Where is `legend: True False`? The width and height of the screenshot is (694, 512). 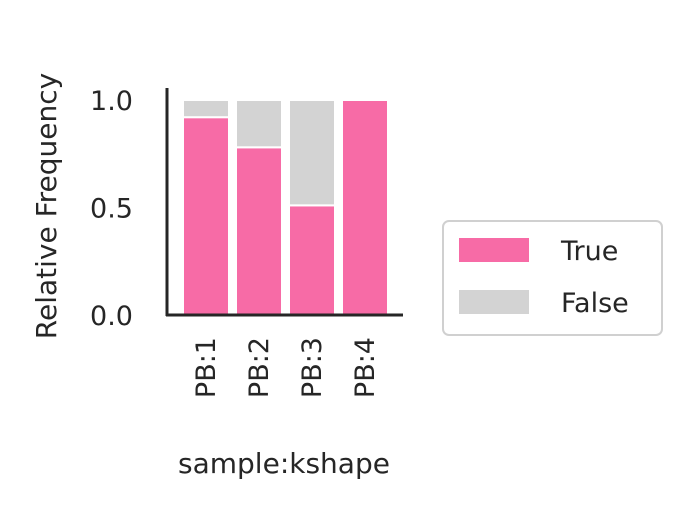 legend: True False is located at coordinates (552, 278).